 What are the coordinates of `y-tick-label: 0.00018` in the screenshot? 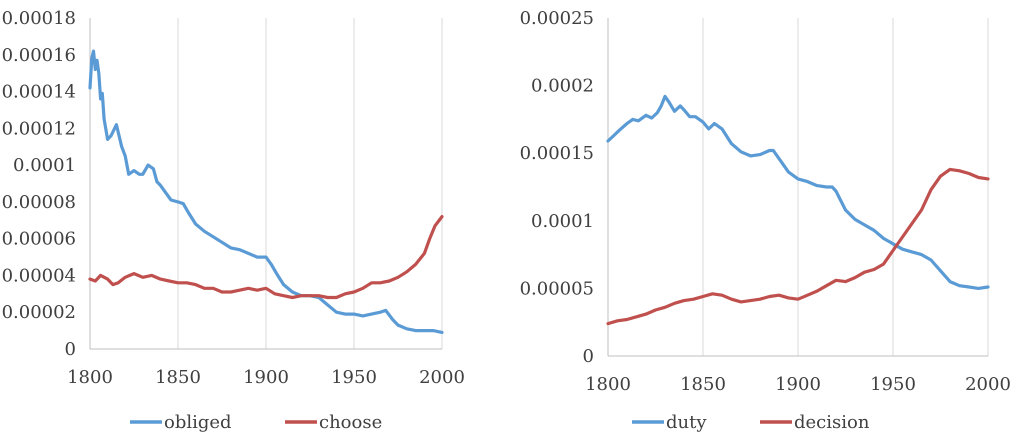 It's located at (39, 18).